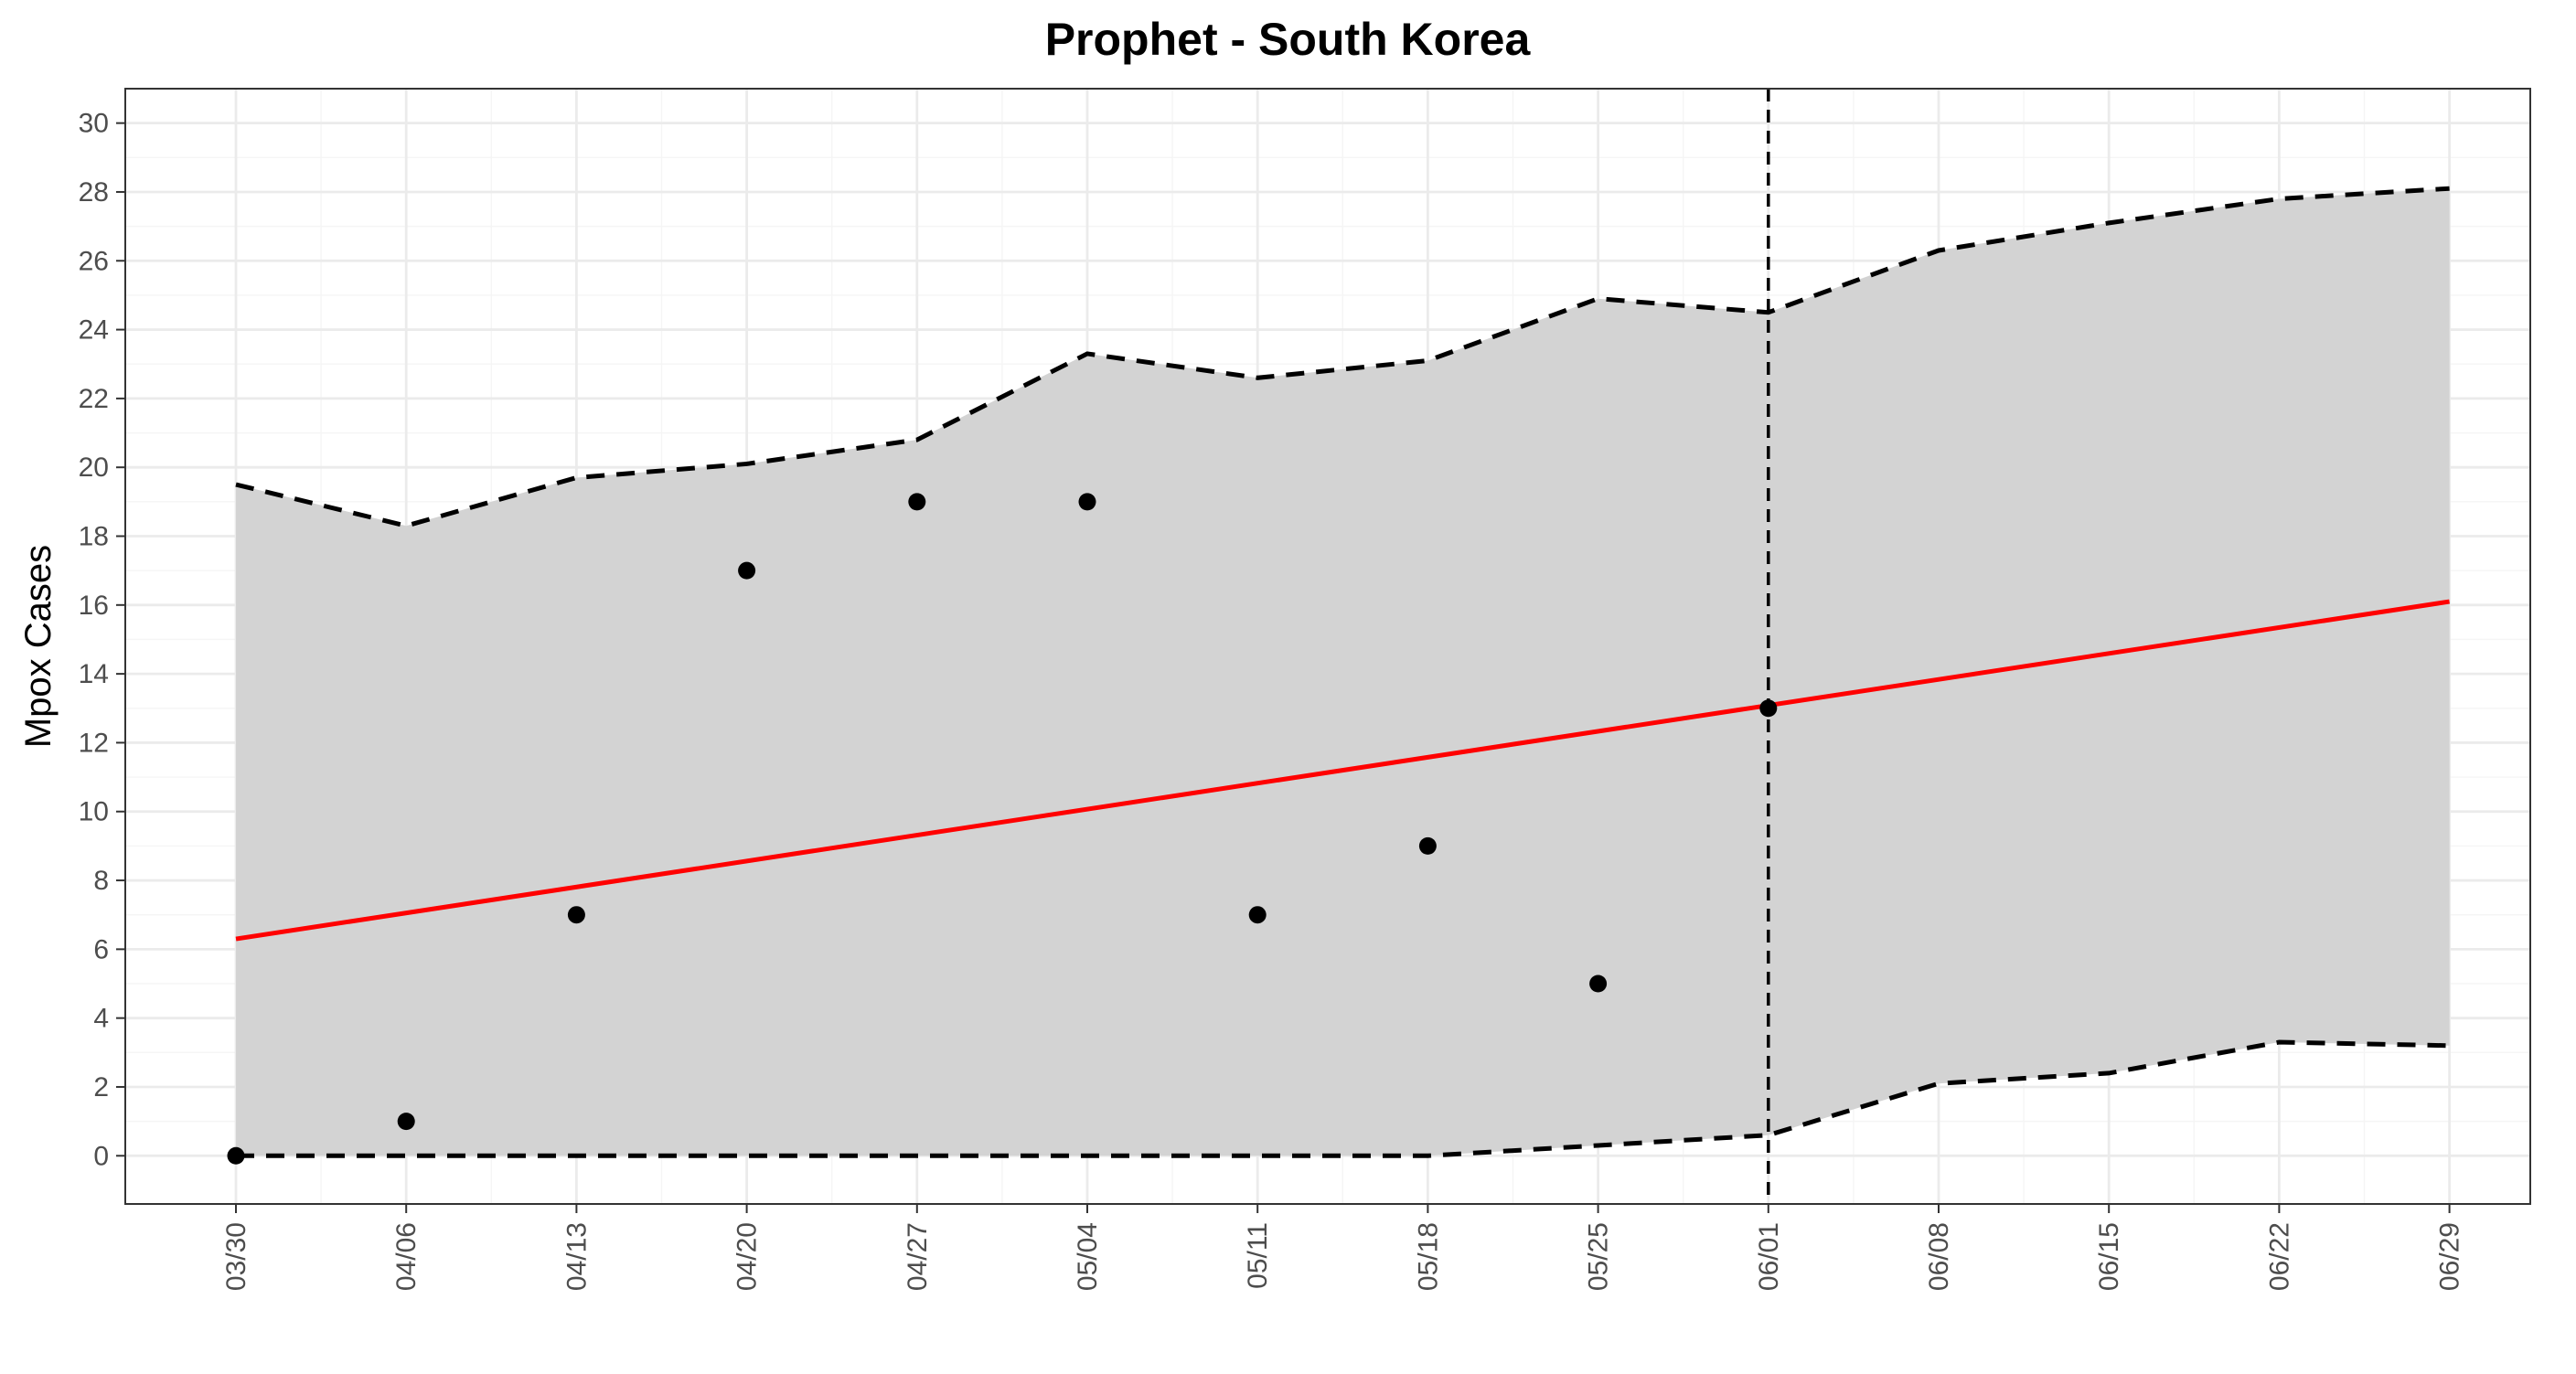 The height and width of the screenshot is (1374, 2576). I want to click on y-tick-label: 8, so click(101, 881).